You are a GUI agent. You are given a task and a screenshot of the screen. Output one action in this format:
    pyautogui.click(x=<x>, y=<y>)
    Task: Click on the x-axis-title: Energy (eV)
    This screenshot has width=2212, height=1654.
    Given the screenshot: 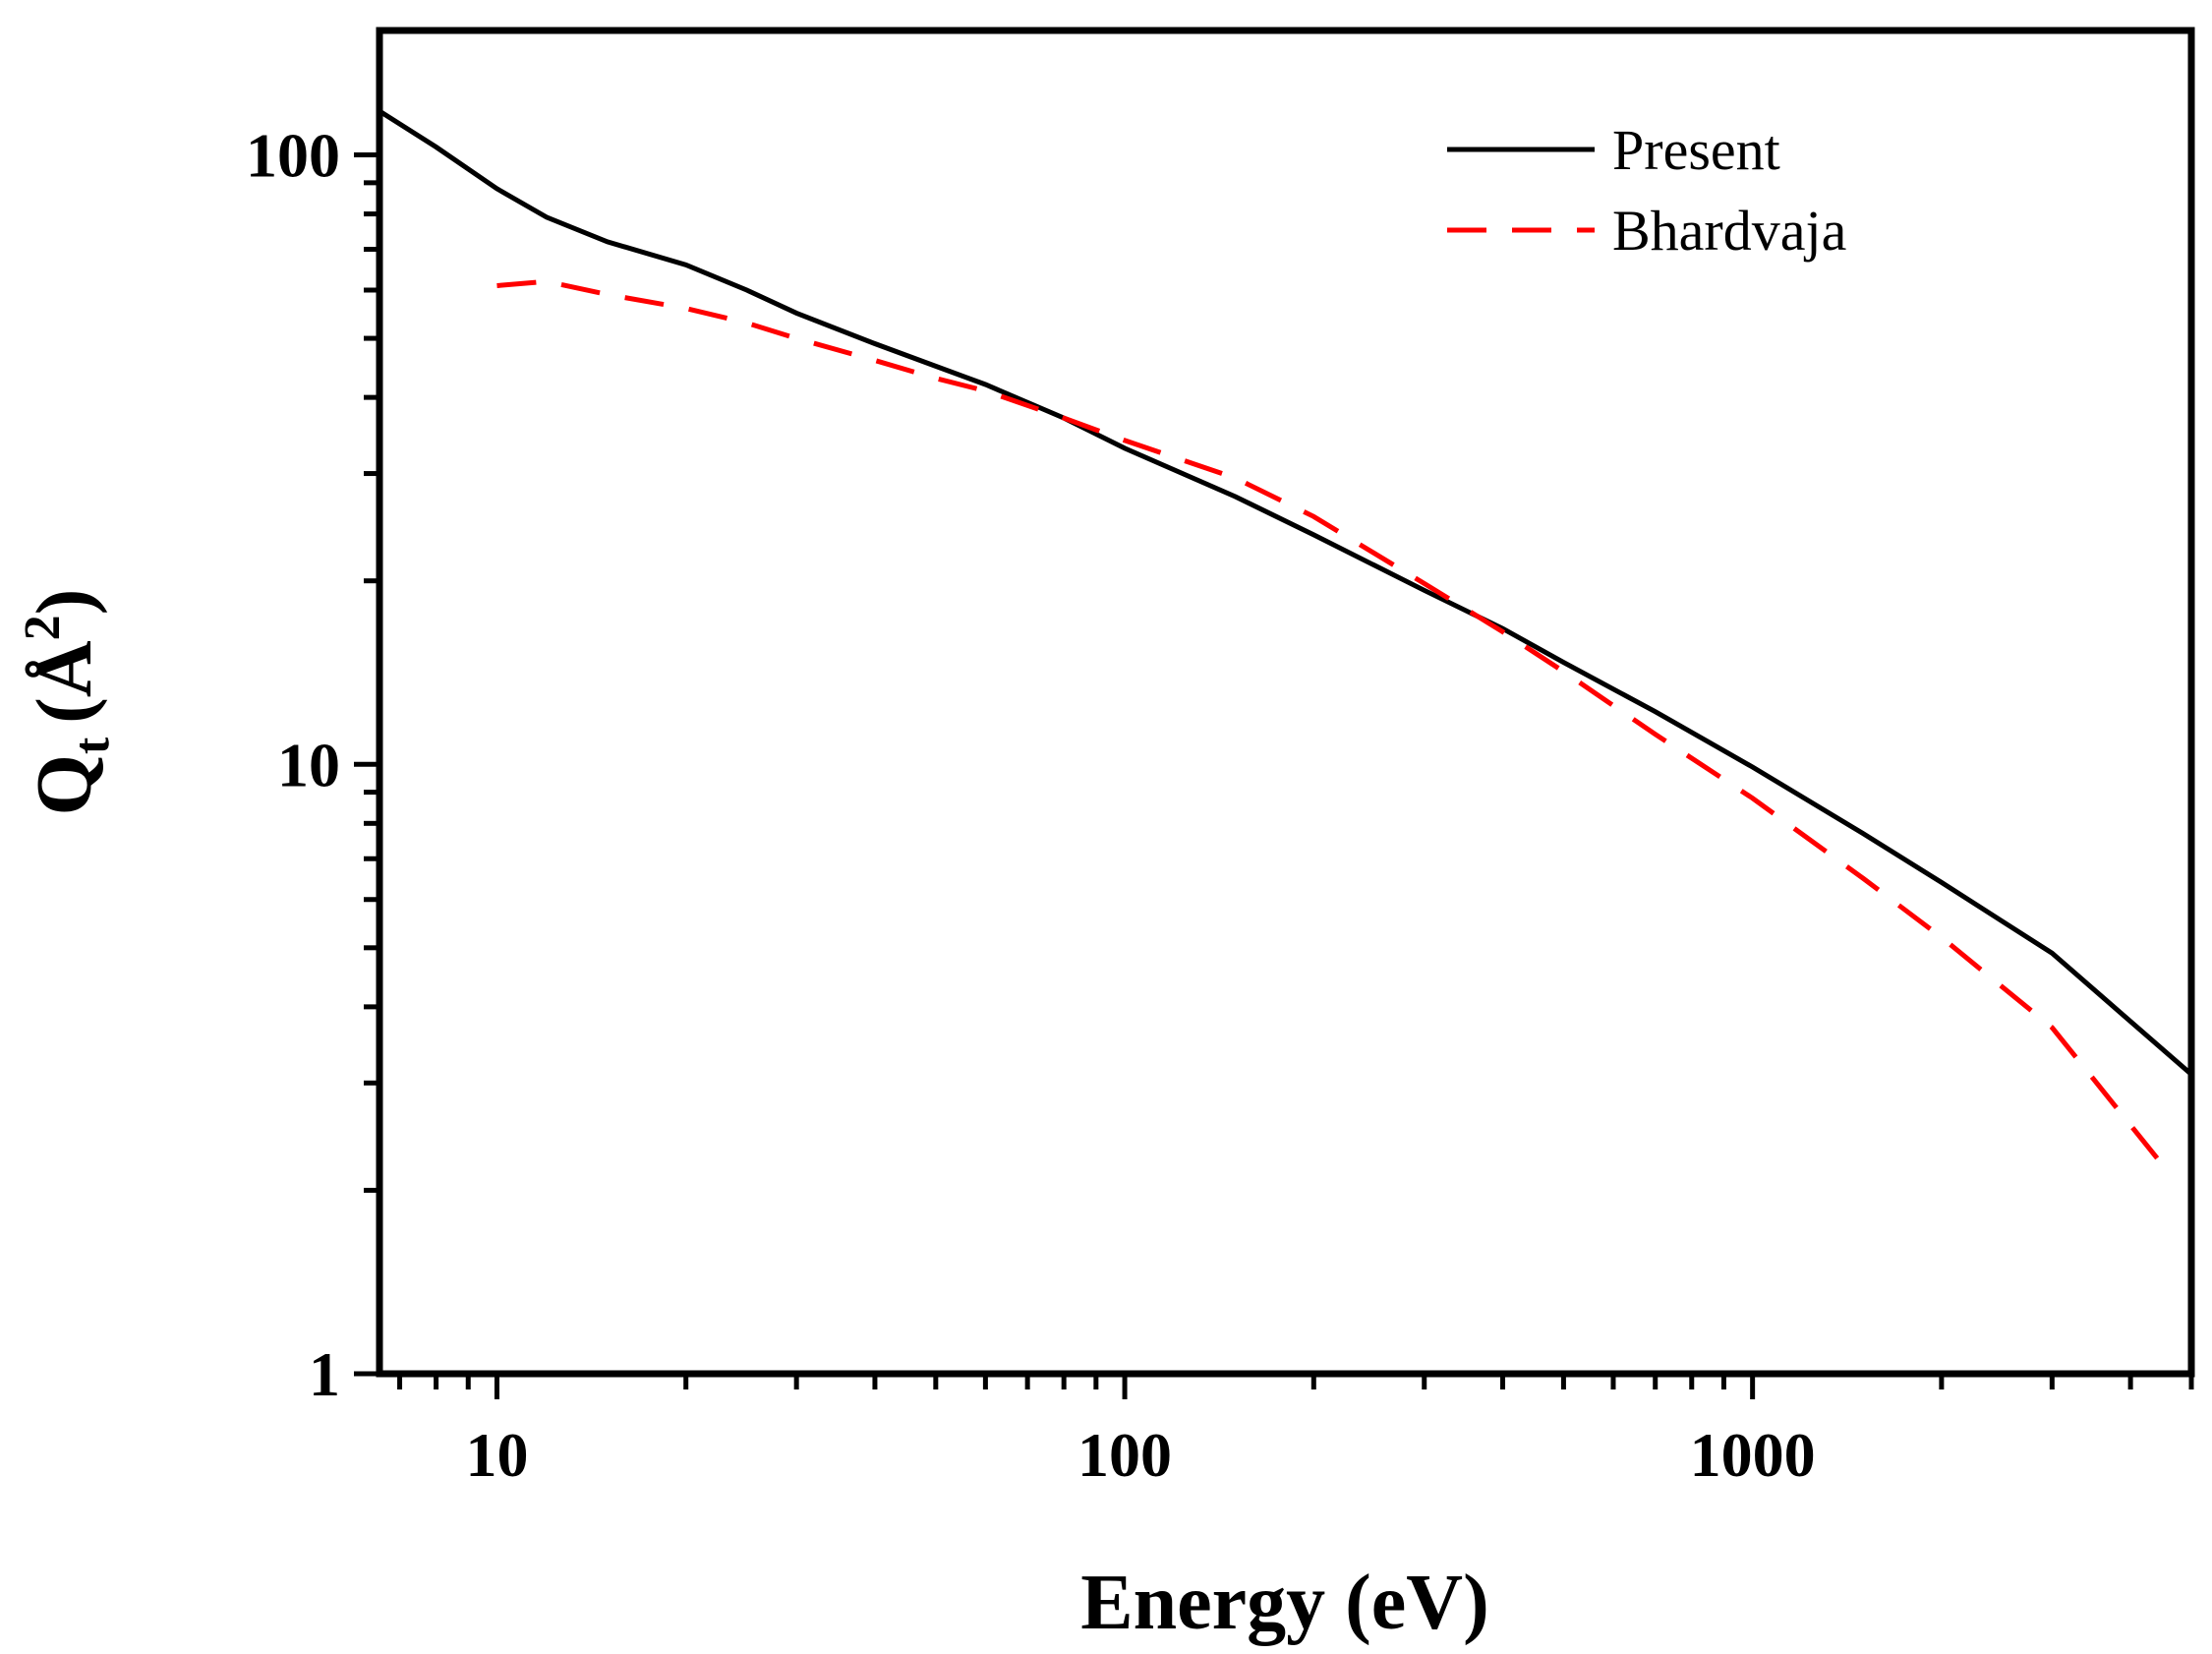 What is the action you would take?
    pyautogui.click(x=1284, y=1603)
    